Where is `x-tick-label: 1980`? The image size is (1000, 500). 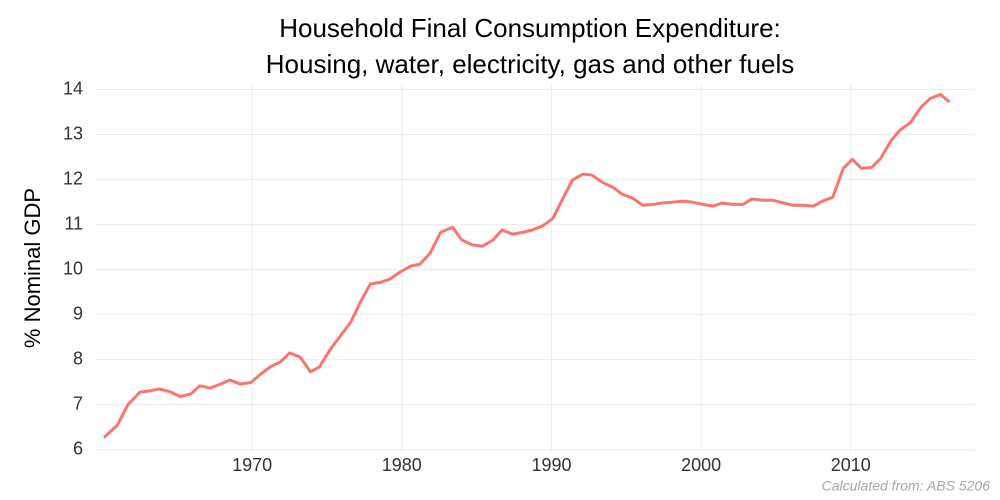 x-tick-label: 1980 is located at coordinates (402, 465).